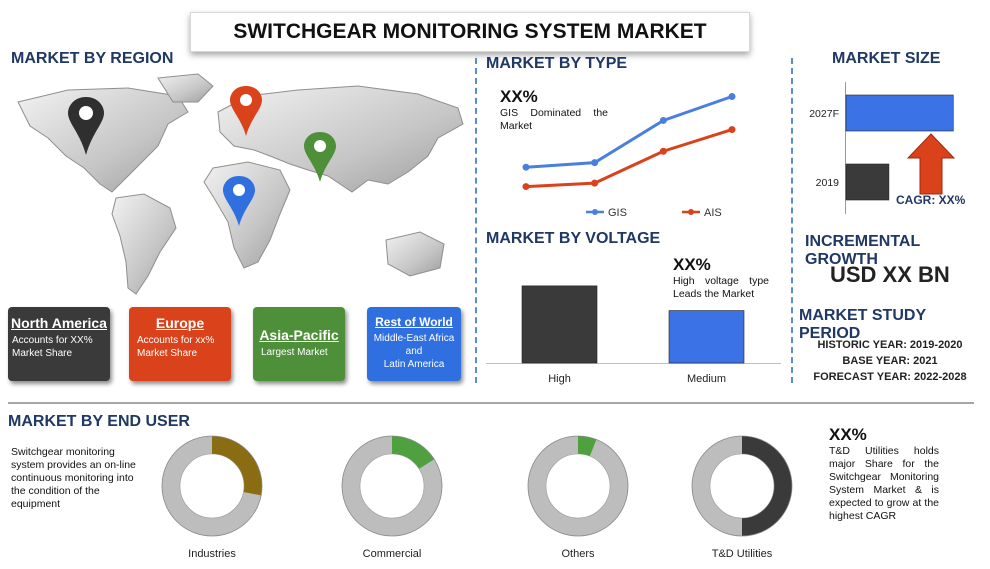 The image size is (990, 569). Describe the element at coordinates (792, 220) in the screenshot. I see `divider-right` at that location.